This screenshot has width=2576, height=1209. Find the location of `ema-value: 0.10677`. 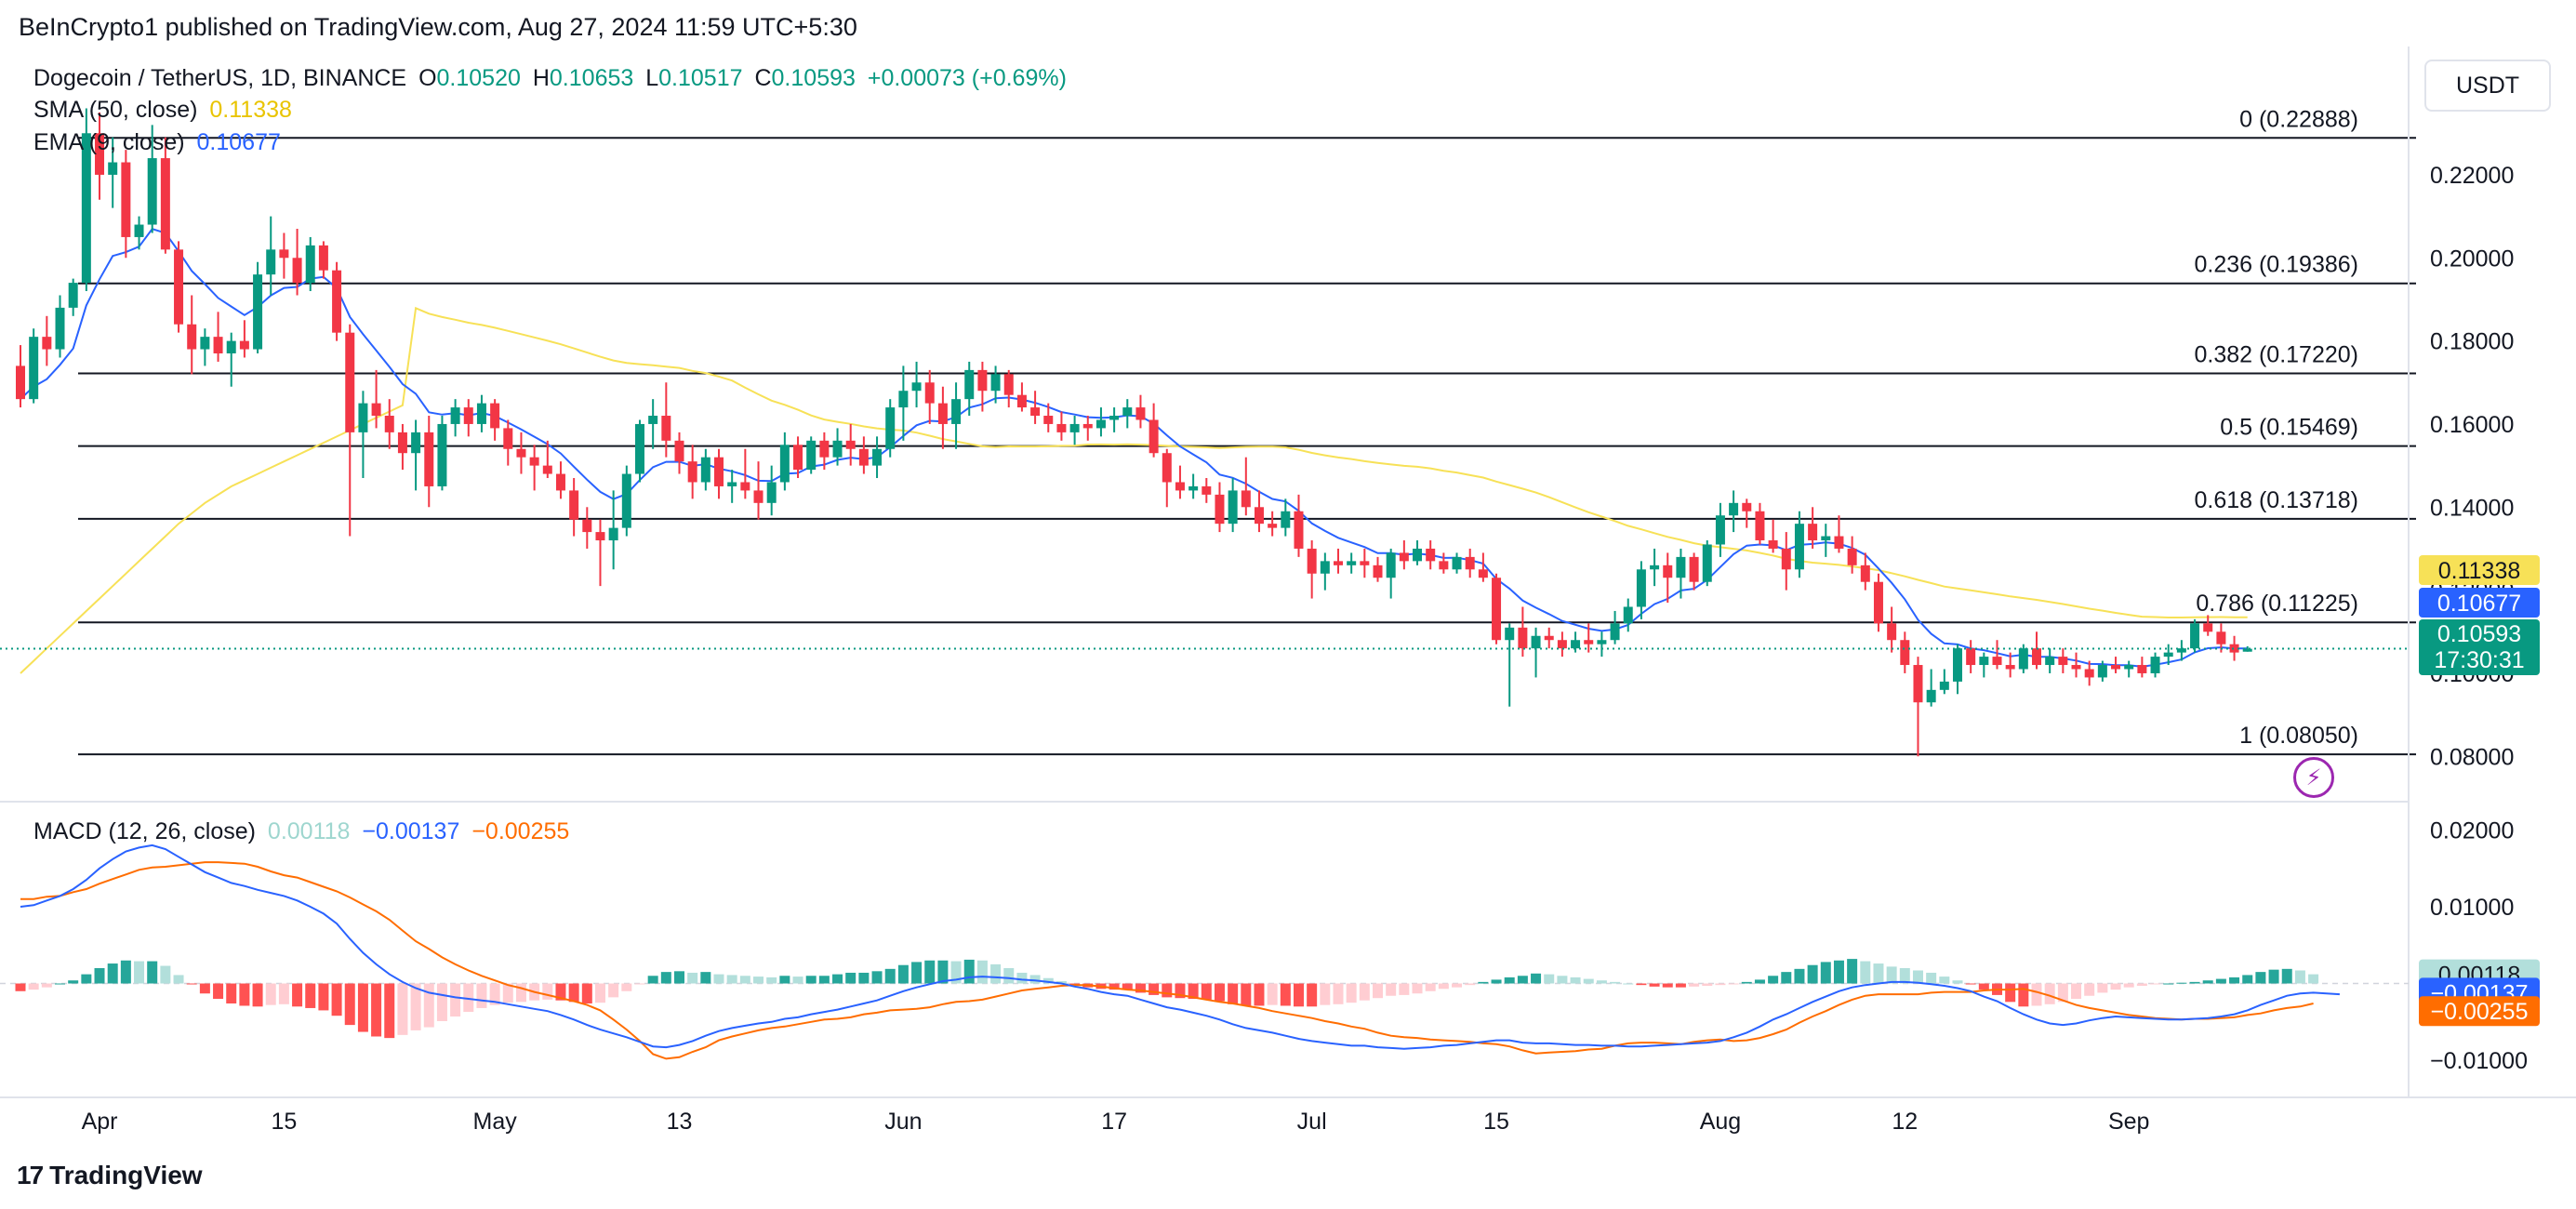

ema-value: 0.10677 is located at coordinates (238, 142).